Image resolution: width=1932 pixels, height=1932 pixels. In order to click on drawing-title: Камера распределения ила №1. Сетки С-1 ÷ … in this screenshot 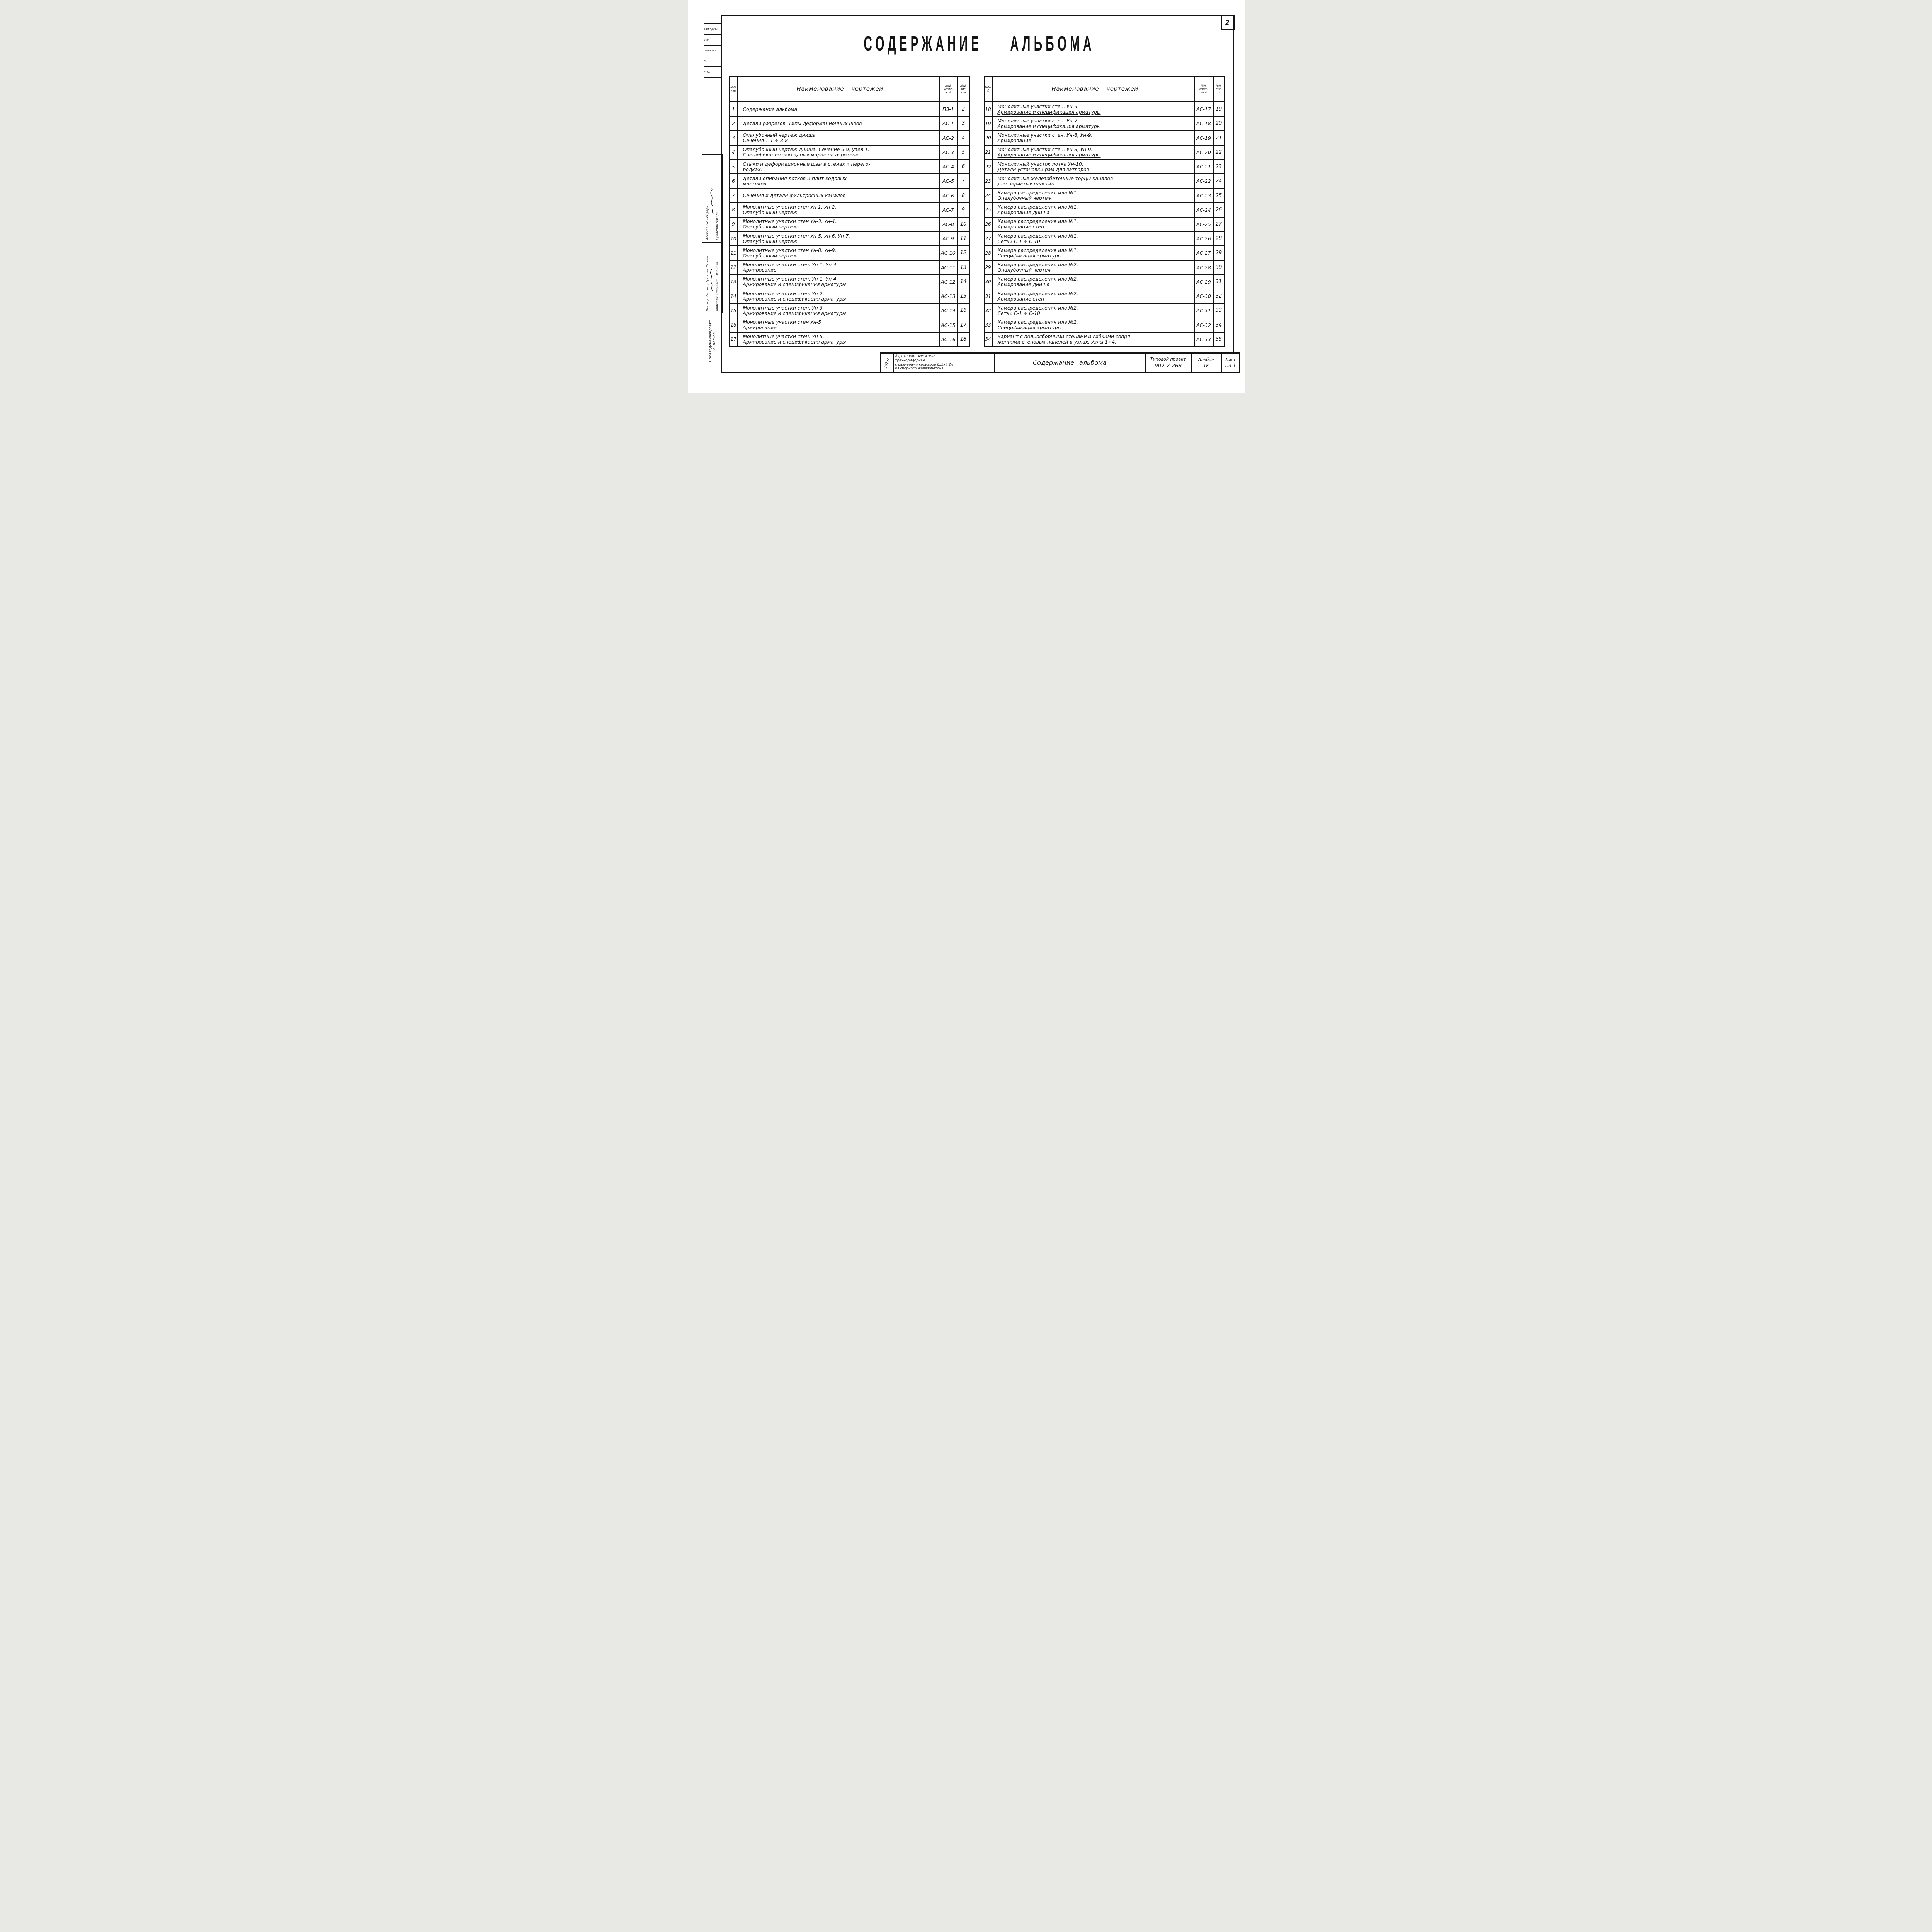, I will do `click(1094, 239)`.